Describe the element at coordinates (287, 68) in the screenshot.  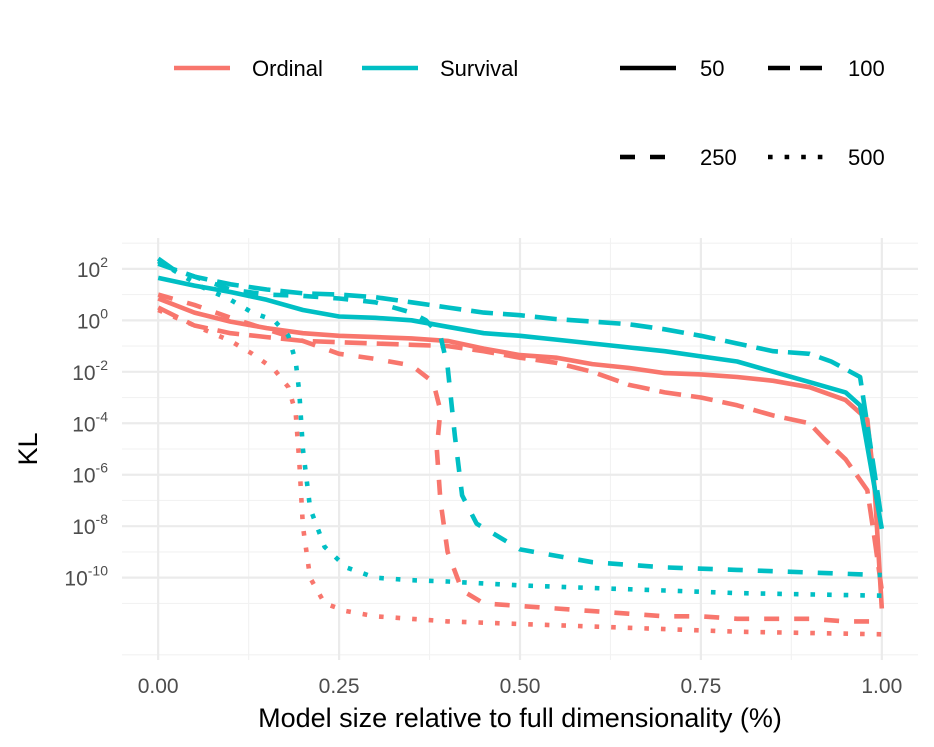
I see `legend-label-ordinal: Ordinal` at that location.